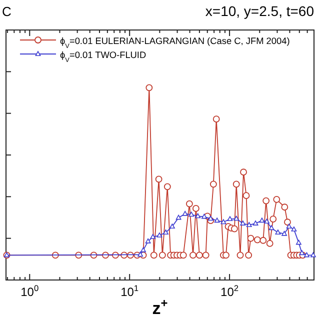 The image size is (320, 320). I want to click on chart-title: x=10, y=2.5, t=60, so click(259, 11).